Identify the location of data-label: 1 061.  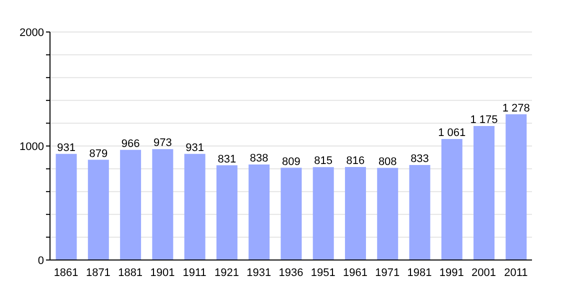
(452, 133).